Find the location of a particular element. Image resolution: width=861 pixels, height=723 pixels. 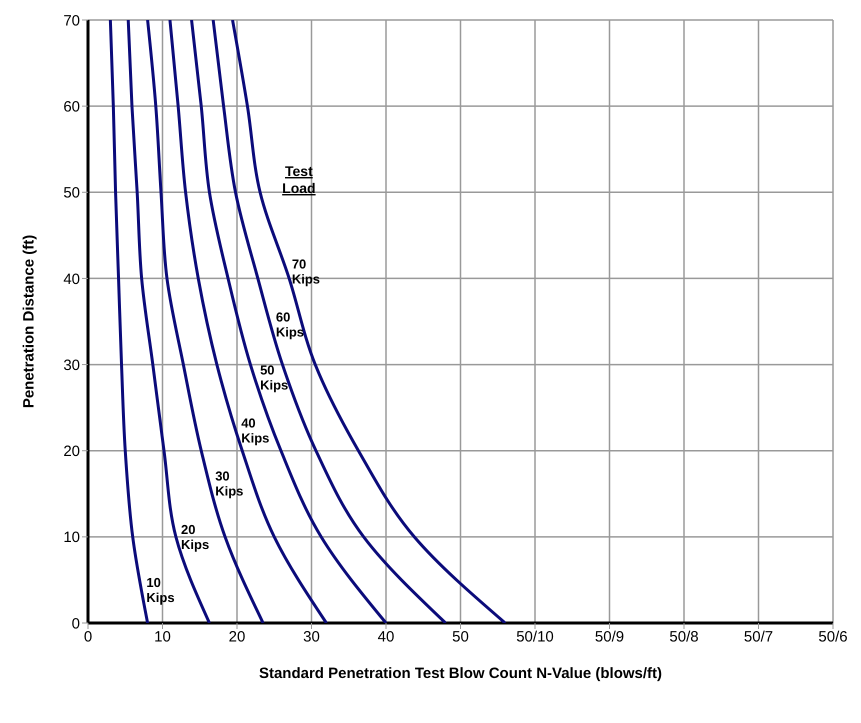

y-tick-label: 0 is located at coordinates (76, 623).